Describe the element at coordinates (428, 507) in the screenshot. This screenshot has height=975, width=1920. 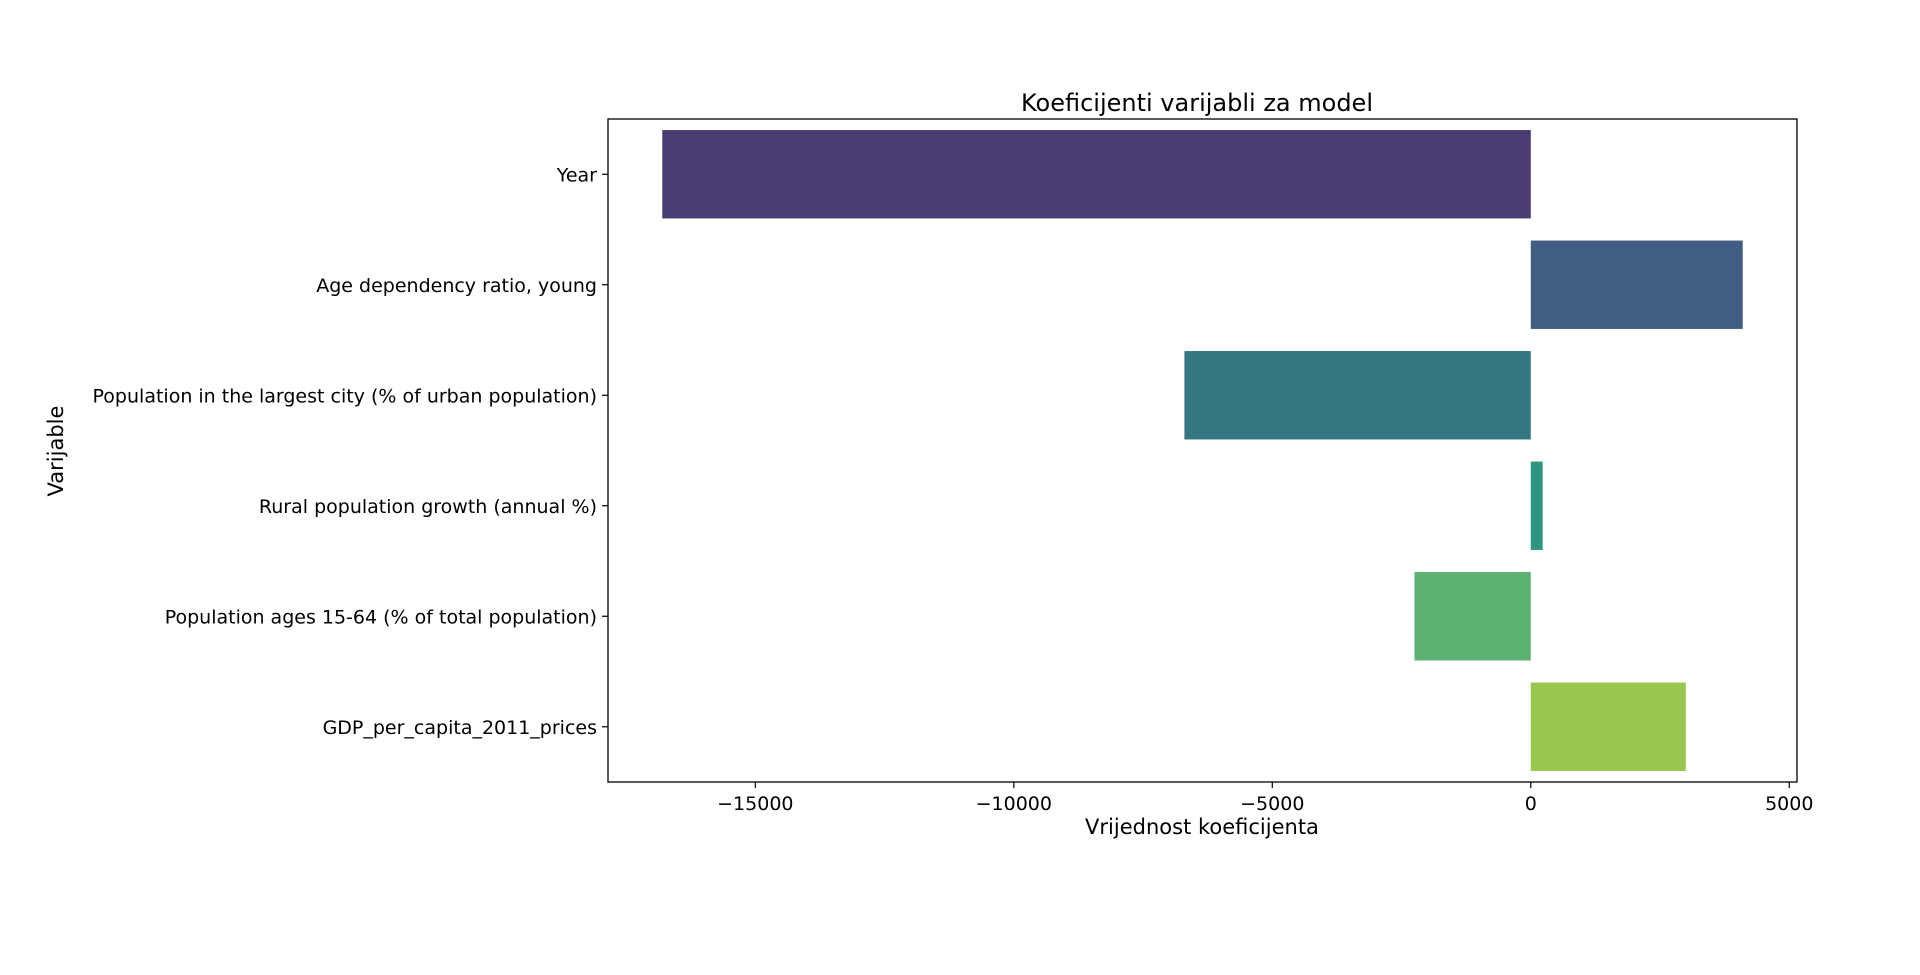
I see `y-tick-label-3: Rural population growth (annual %)` at that location.